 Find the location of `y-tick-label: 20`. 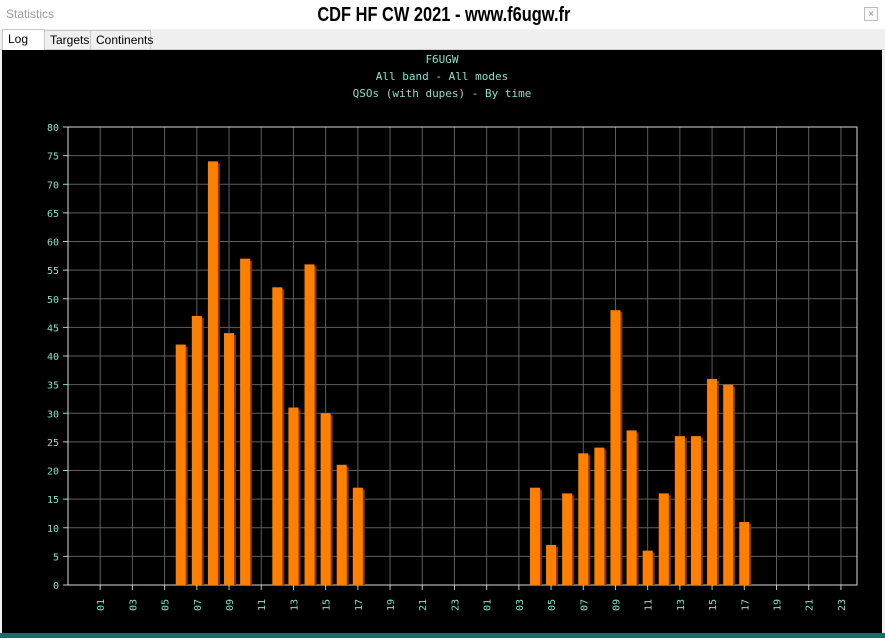

y-tick-label: 20 is located at coordinates (53, 472).